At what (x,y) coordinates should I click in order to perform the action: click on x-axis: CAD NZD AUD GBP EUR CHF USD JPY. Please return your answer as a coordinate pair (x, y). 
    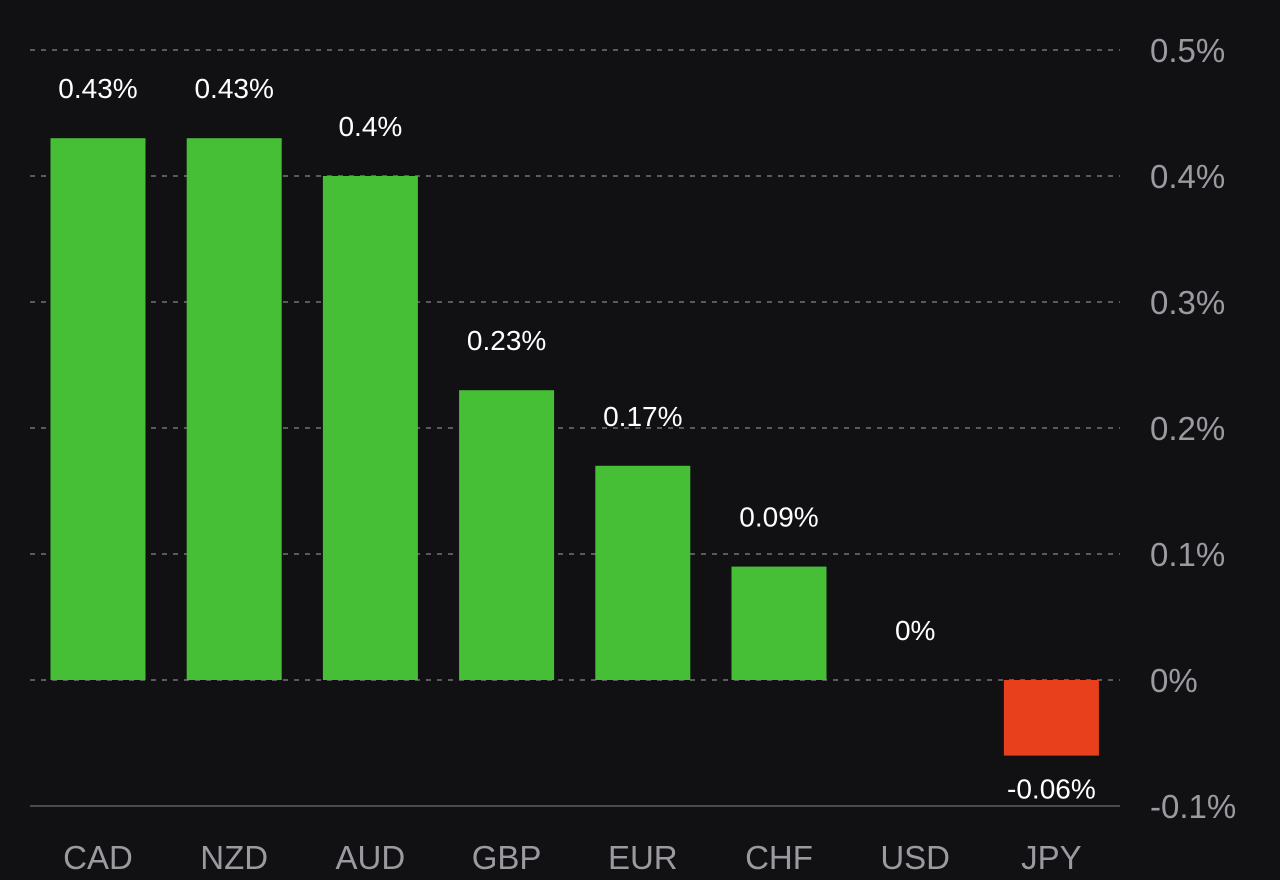
    Looking at the image, I should click on (572, 857).